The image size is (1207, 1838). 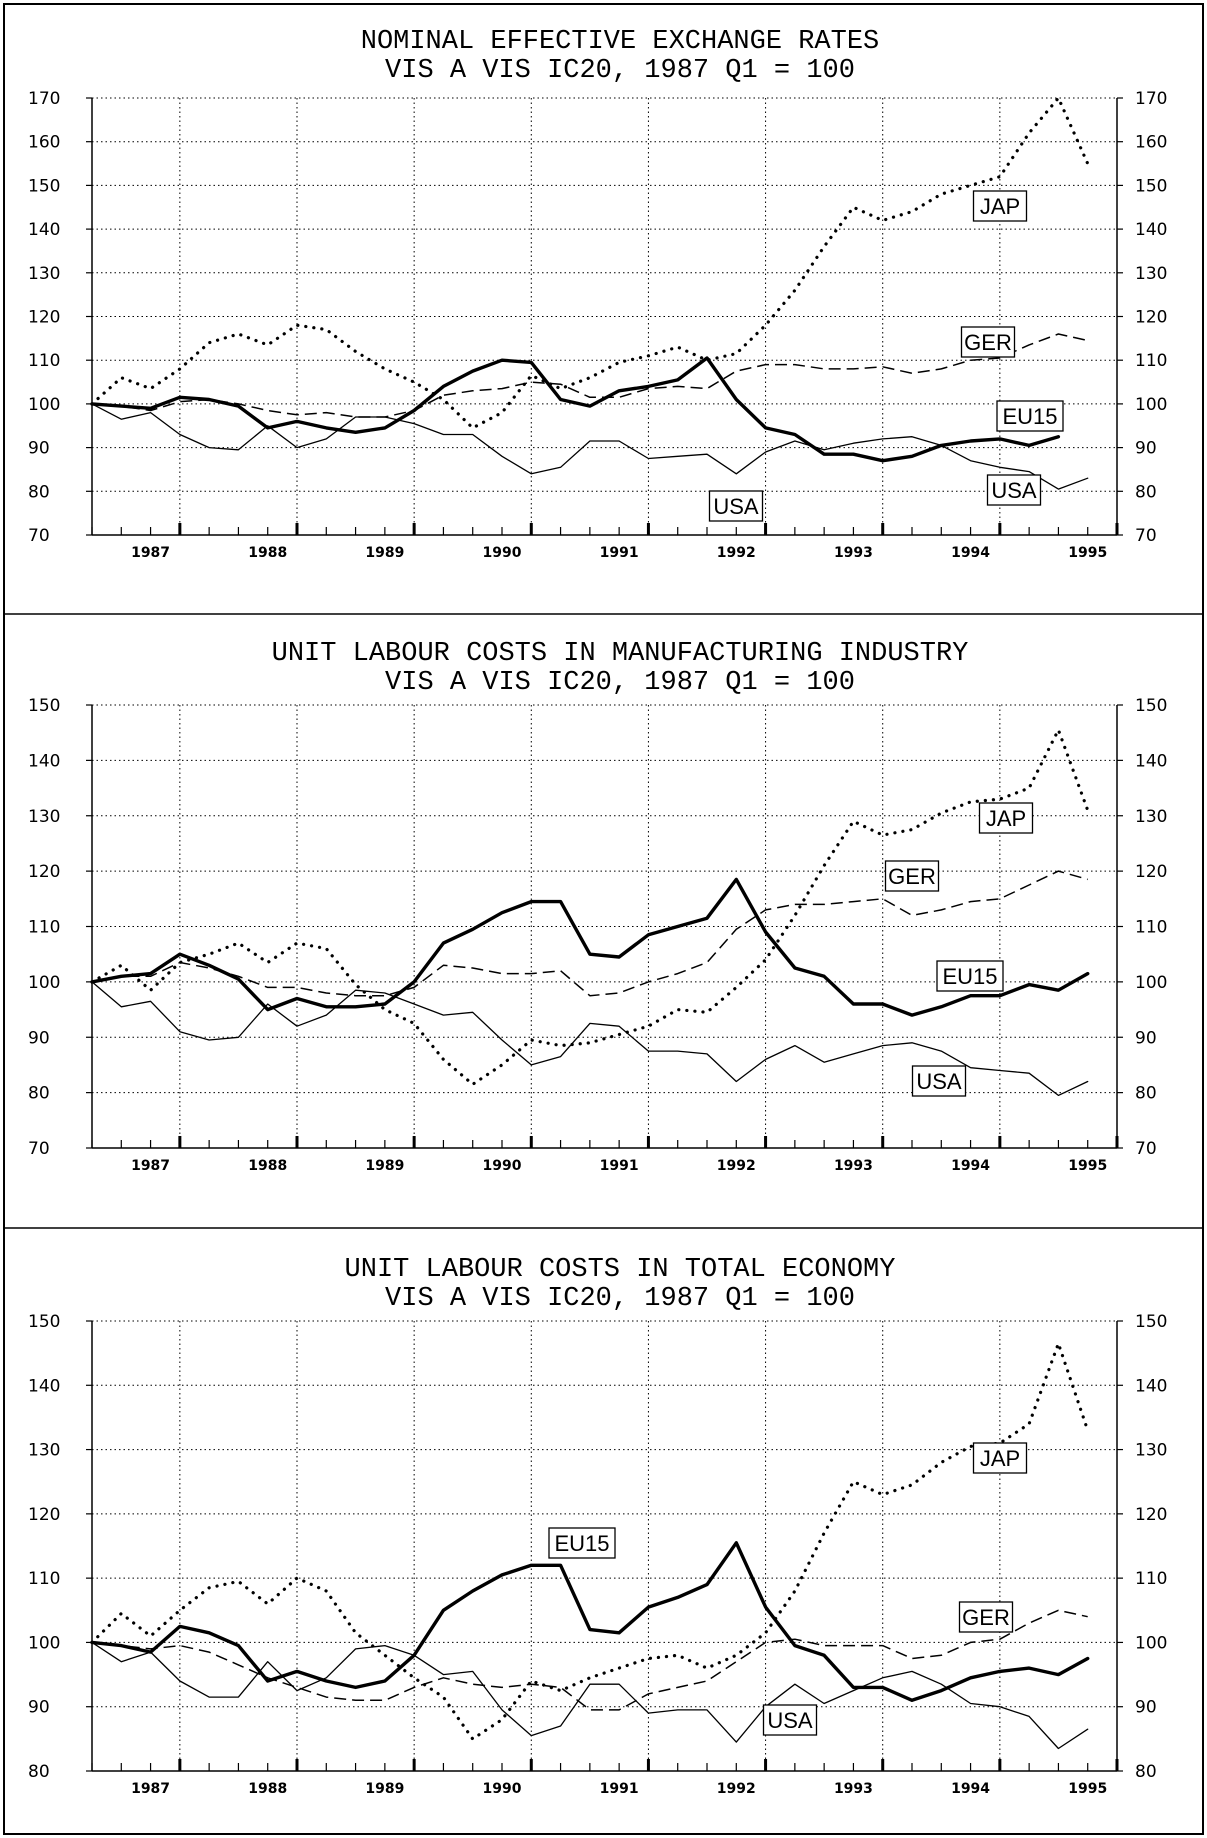 I want to click on y-tick-label-right: 160, so click(x=1151, y=143).